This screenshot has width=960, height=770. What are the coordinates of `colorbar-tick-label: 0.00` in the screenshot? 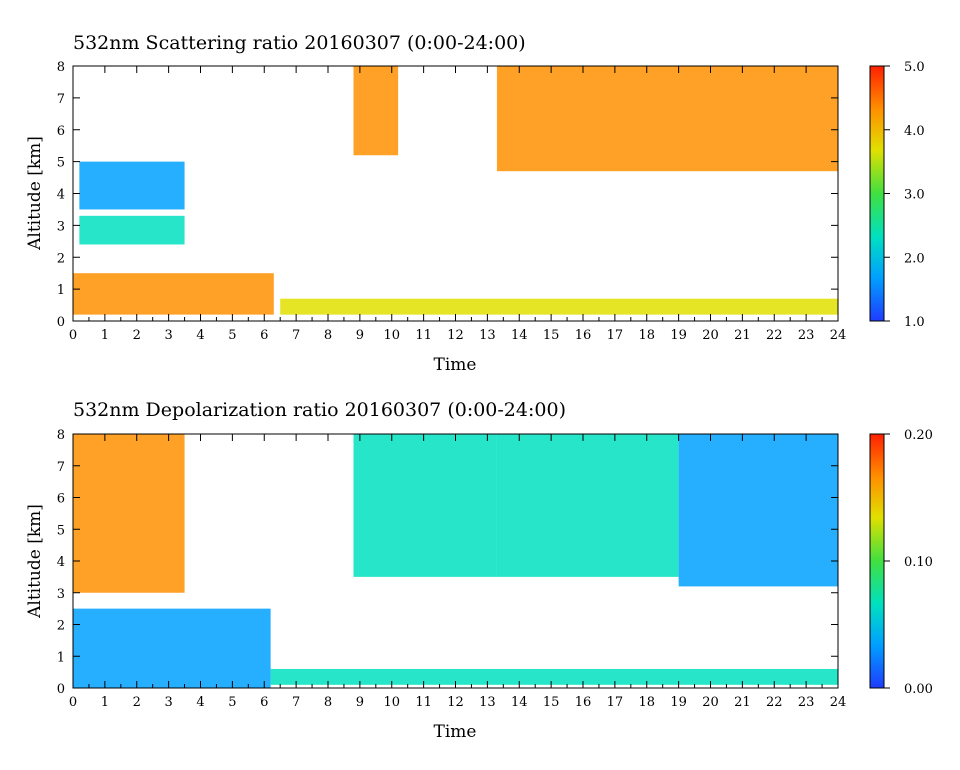 It's located at (918, 689).